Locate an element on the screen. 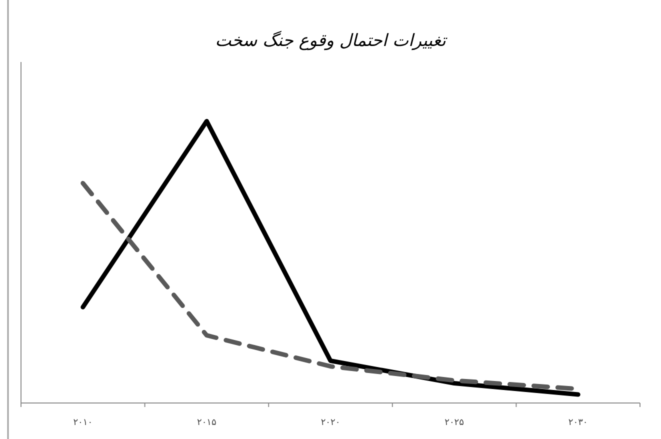 This screenshot has width=661, height=439. x-tick-label: ۲۰۲۰ is located at coordinates (330, 423).